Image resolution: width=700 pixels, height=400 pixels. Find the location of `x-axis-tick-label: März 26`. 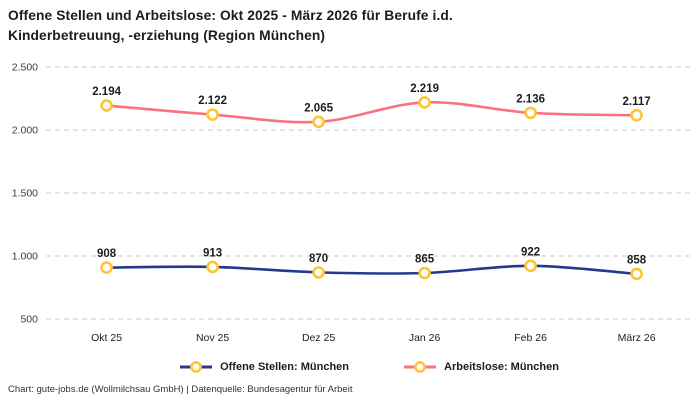

x-axis-tick-label: März 26 is located at coordinates (637, 338).